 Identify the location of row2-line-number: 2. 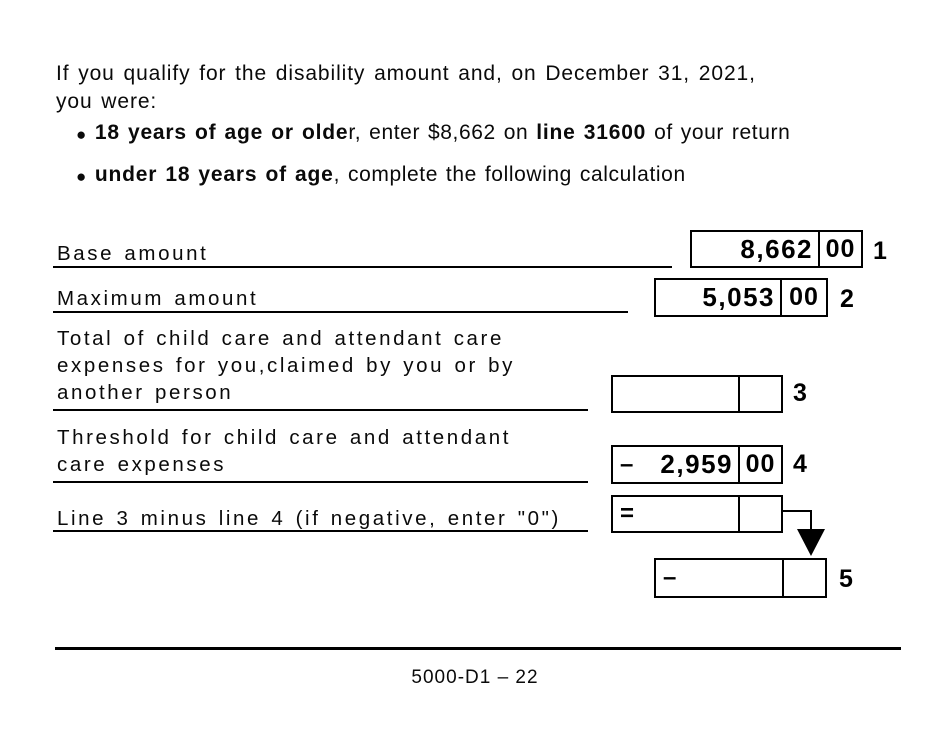
(847, 299).